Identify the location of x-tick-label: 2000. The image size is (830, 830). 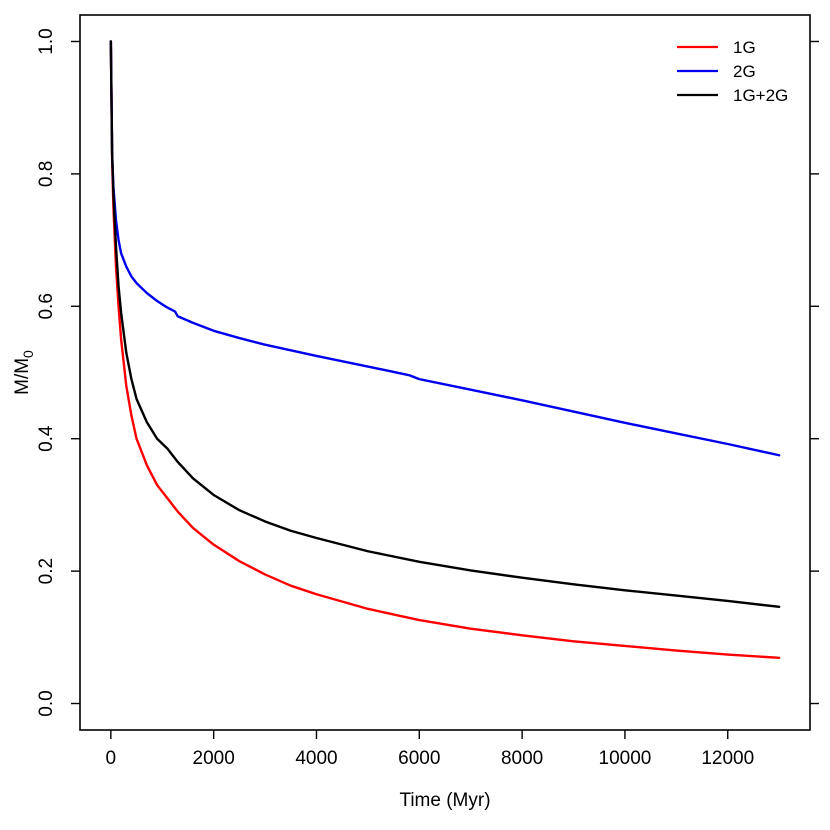
(214, 758).